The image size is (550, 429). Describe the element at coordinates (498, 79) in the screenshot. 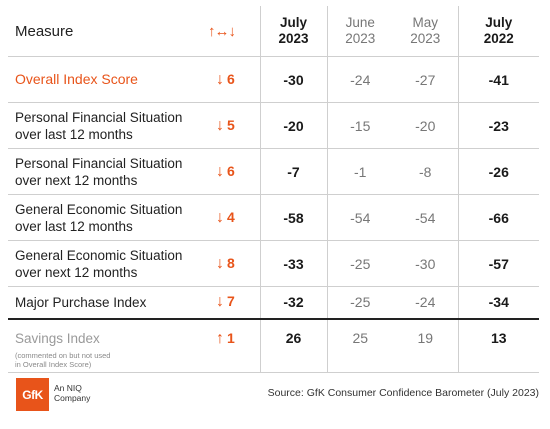

I see `value-july-2022: -41` at that location.